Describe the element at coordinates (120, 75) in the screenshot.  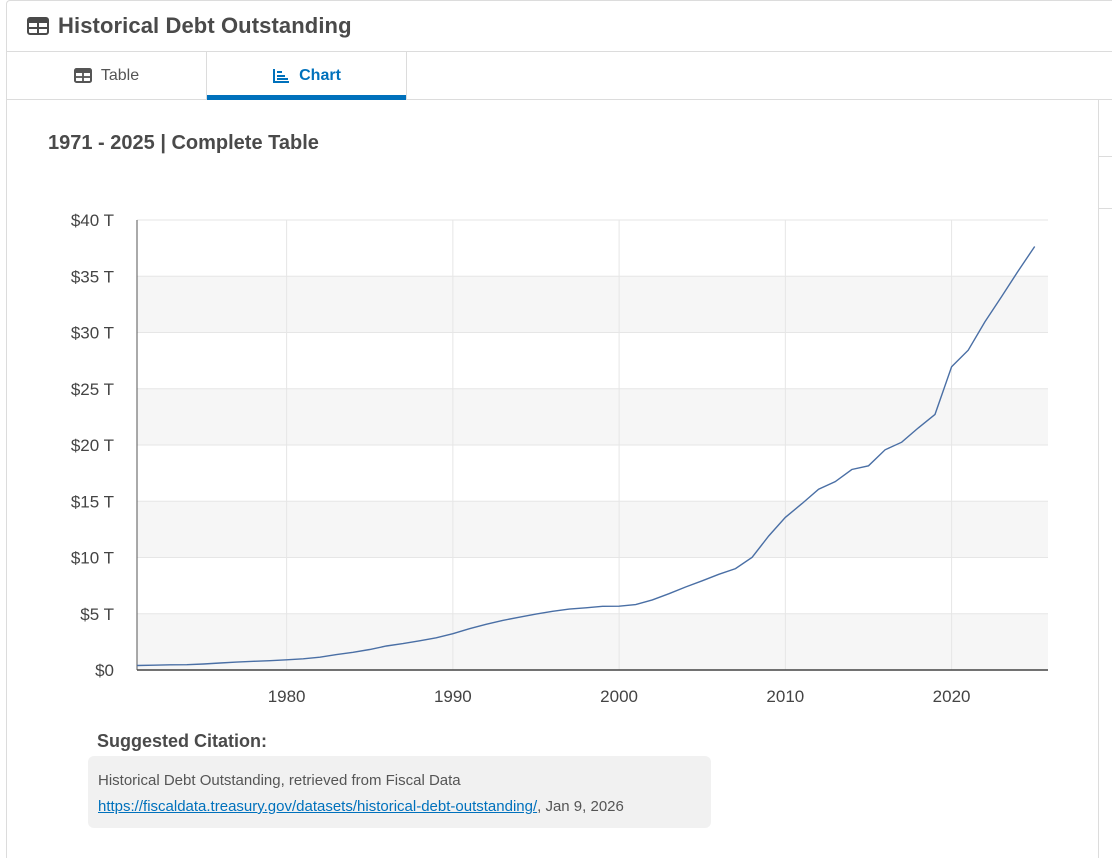
I see `tab-label: Table` at that location.